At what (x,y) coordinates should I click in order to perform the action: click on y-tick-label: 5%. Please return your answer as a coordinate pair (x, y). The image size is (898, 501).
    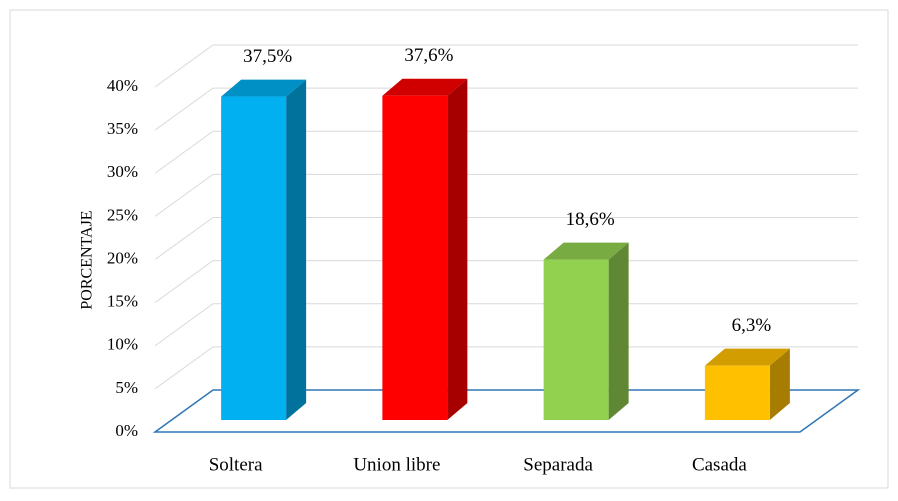
    Looking at the image, I should click on (126, 387).